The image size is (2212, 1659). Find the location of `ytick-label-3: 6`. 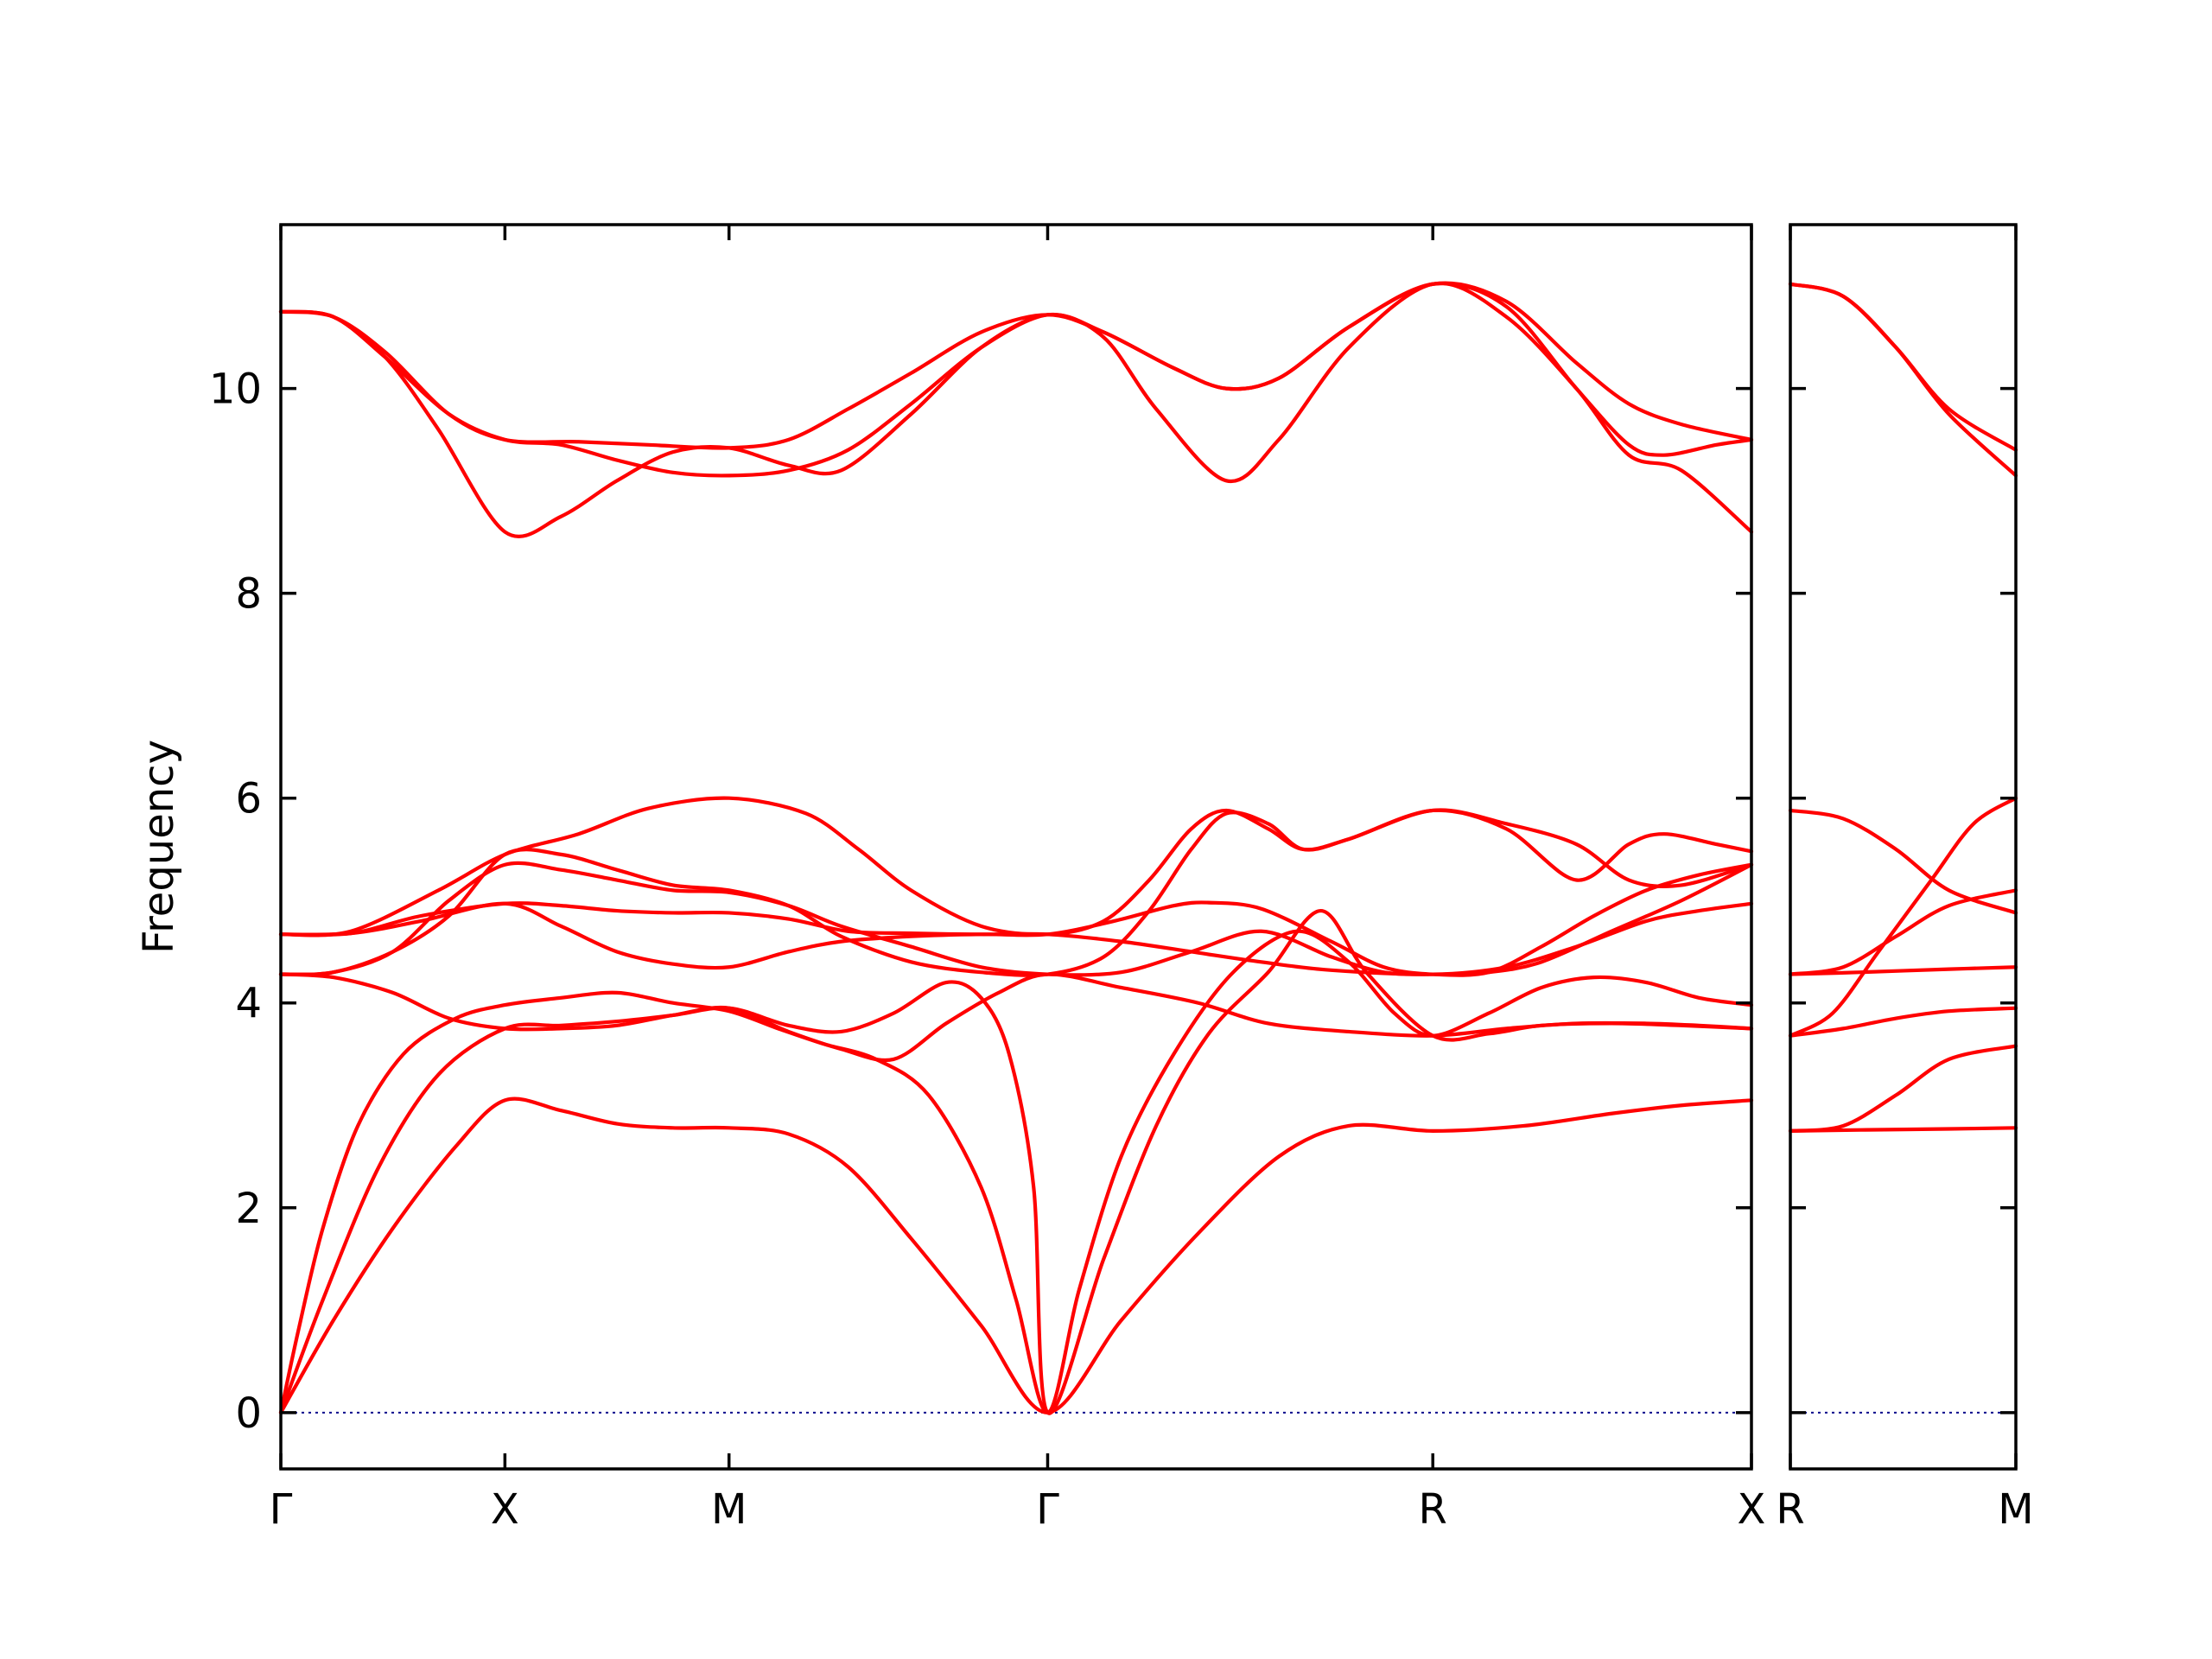

ytick-label-3: 6 is located at coordinates (248, 799).